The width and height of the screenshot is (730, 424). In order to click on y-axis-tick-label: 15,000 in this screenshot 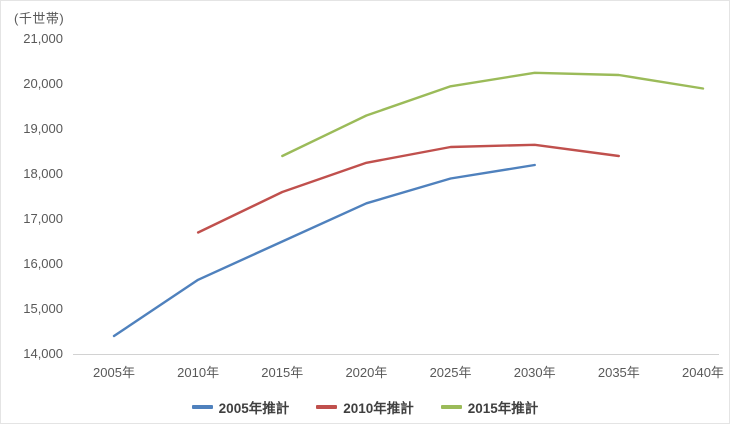, I will do `click(43, 308)`.